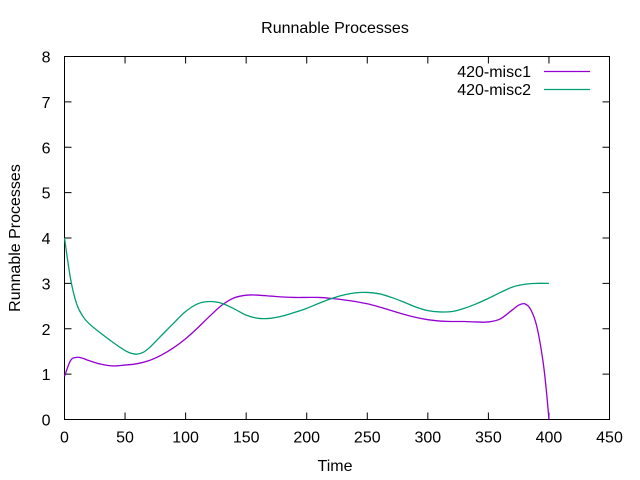 The height and width of the screenshot is (480, 640). Describe the element at coordinates (335, 466) in the screenshot. I see `x-axis-label: Time` at that location.